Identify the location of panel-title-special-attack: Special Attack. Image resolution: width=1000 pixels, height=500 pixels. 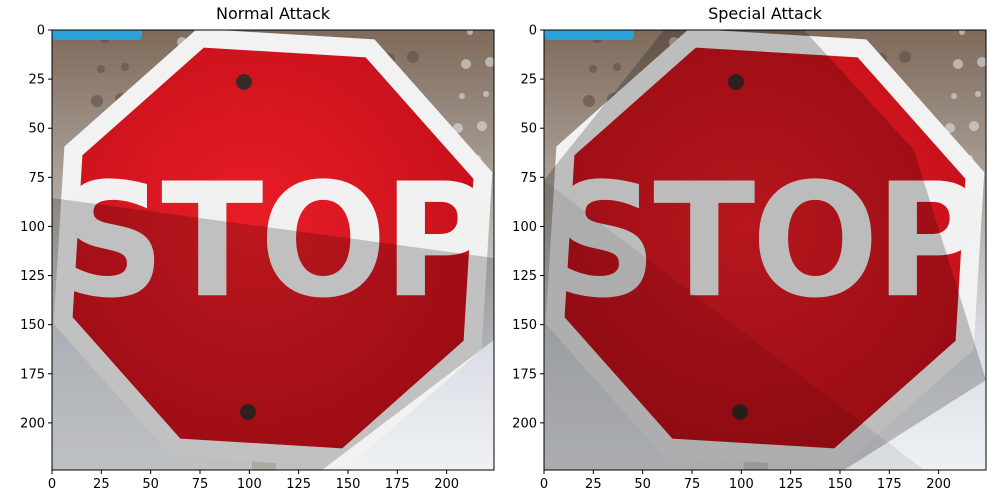
(765, 13).